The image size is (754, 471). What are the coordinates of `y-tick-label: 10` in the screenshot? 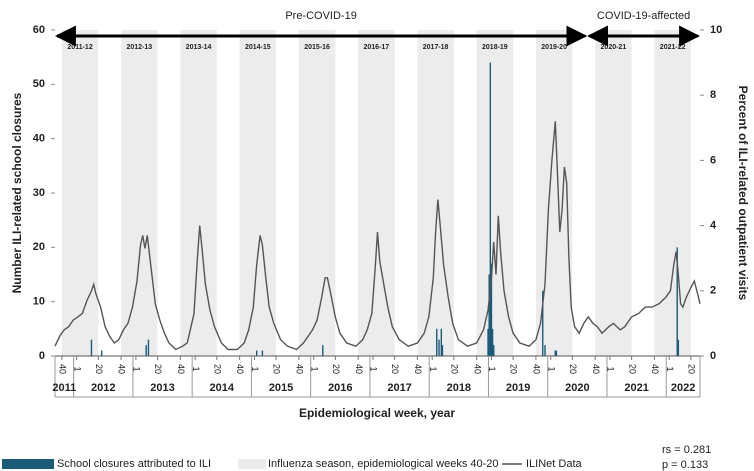 It's located at (39, 302).